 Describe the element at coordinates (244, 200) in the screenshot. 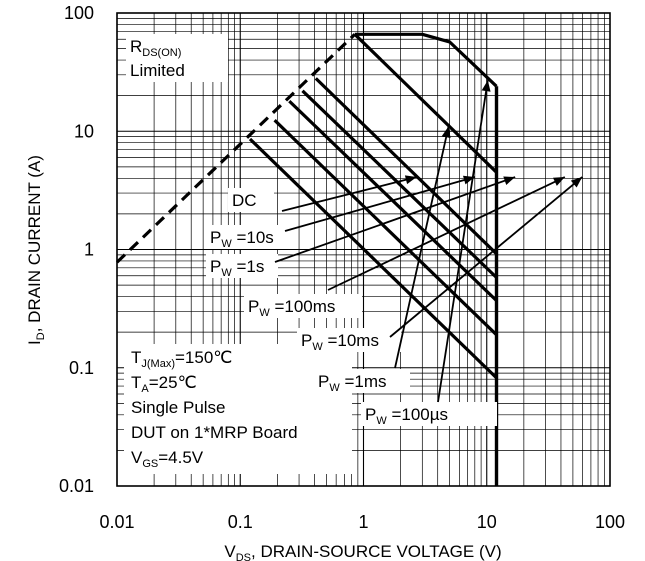

I see `series-label: DC` at that location.